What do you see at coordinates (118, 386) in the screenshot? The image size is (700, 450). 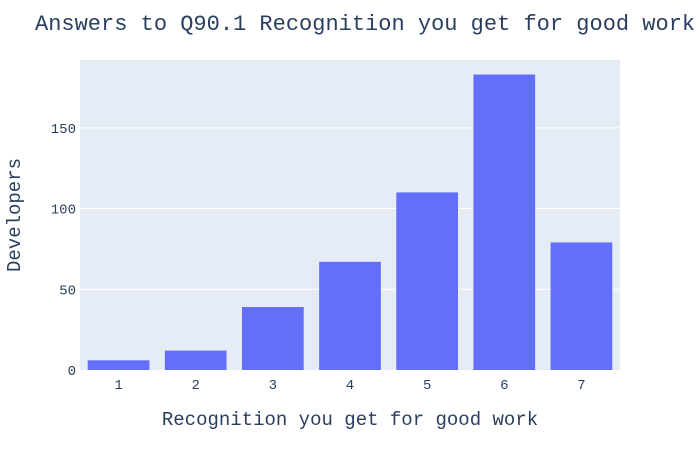 I see `x-tick-label: 1` at bounding box center [118, 386].